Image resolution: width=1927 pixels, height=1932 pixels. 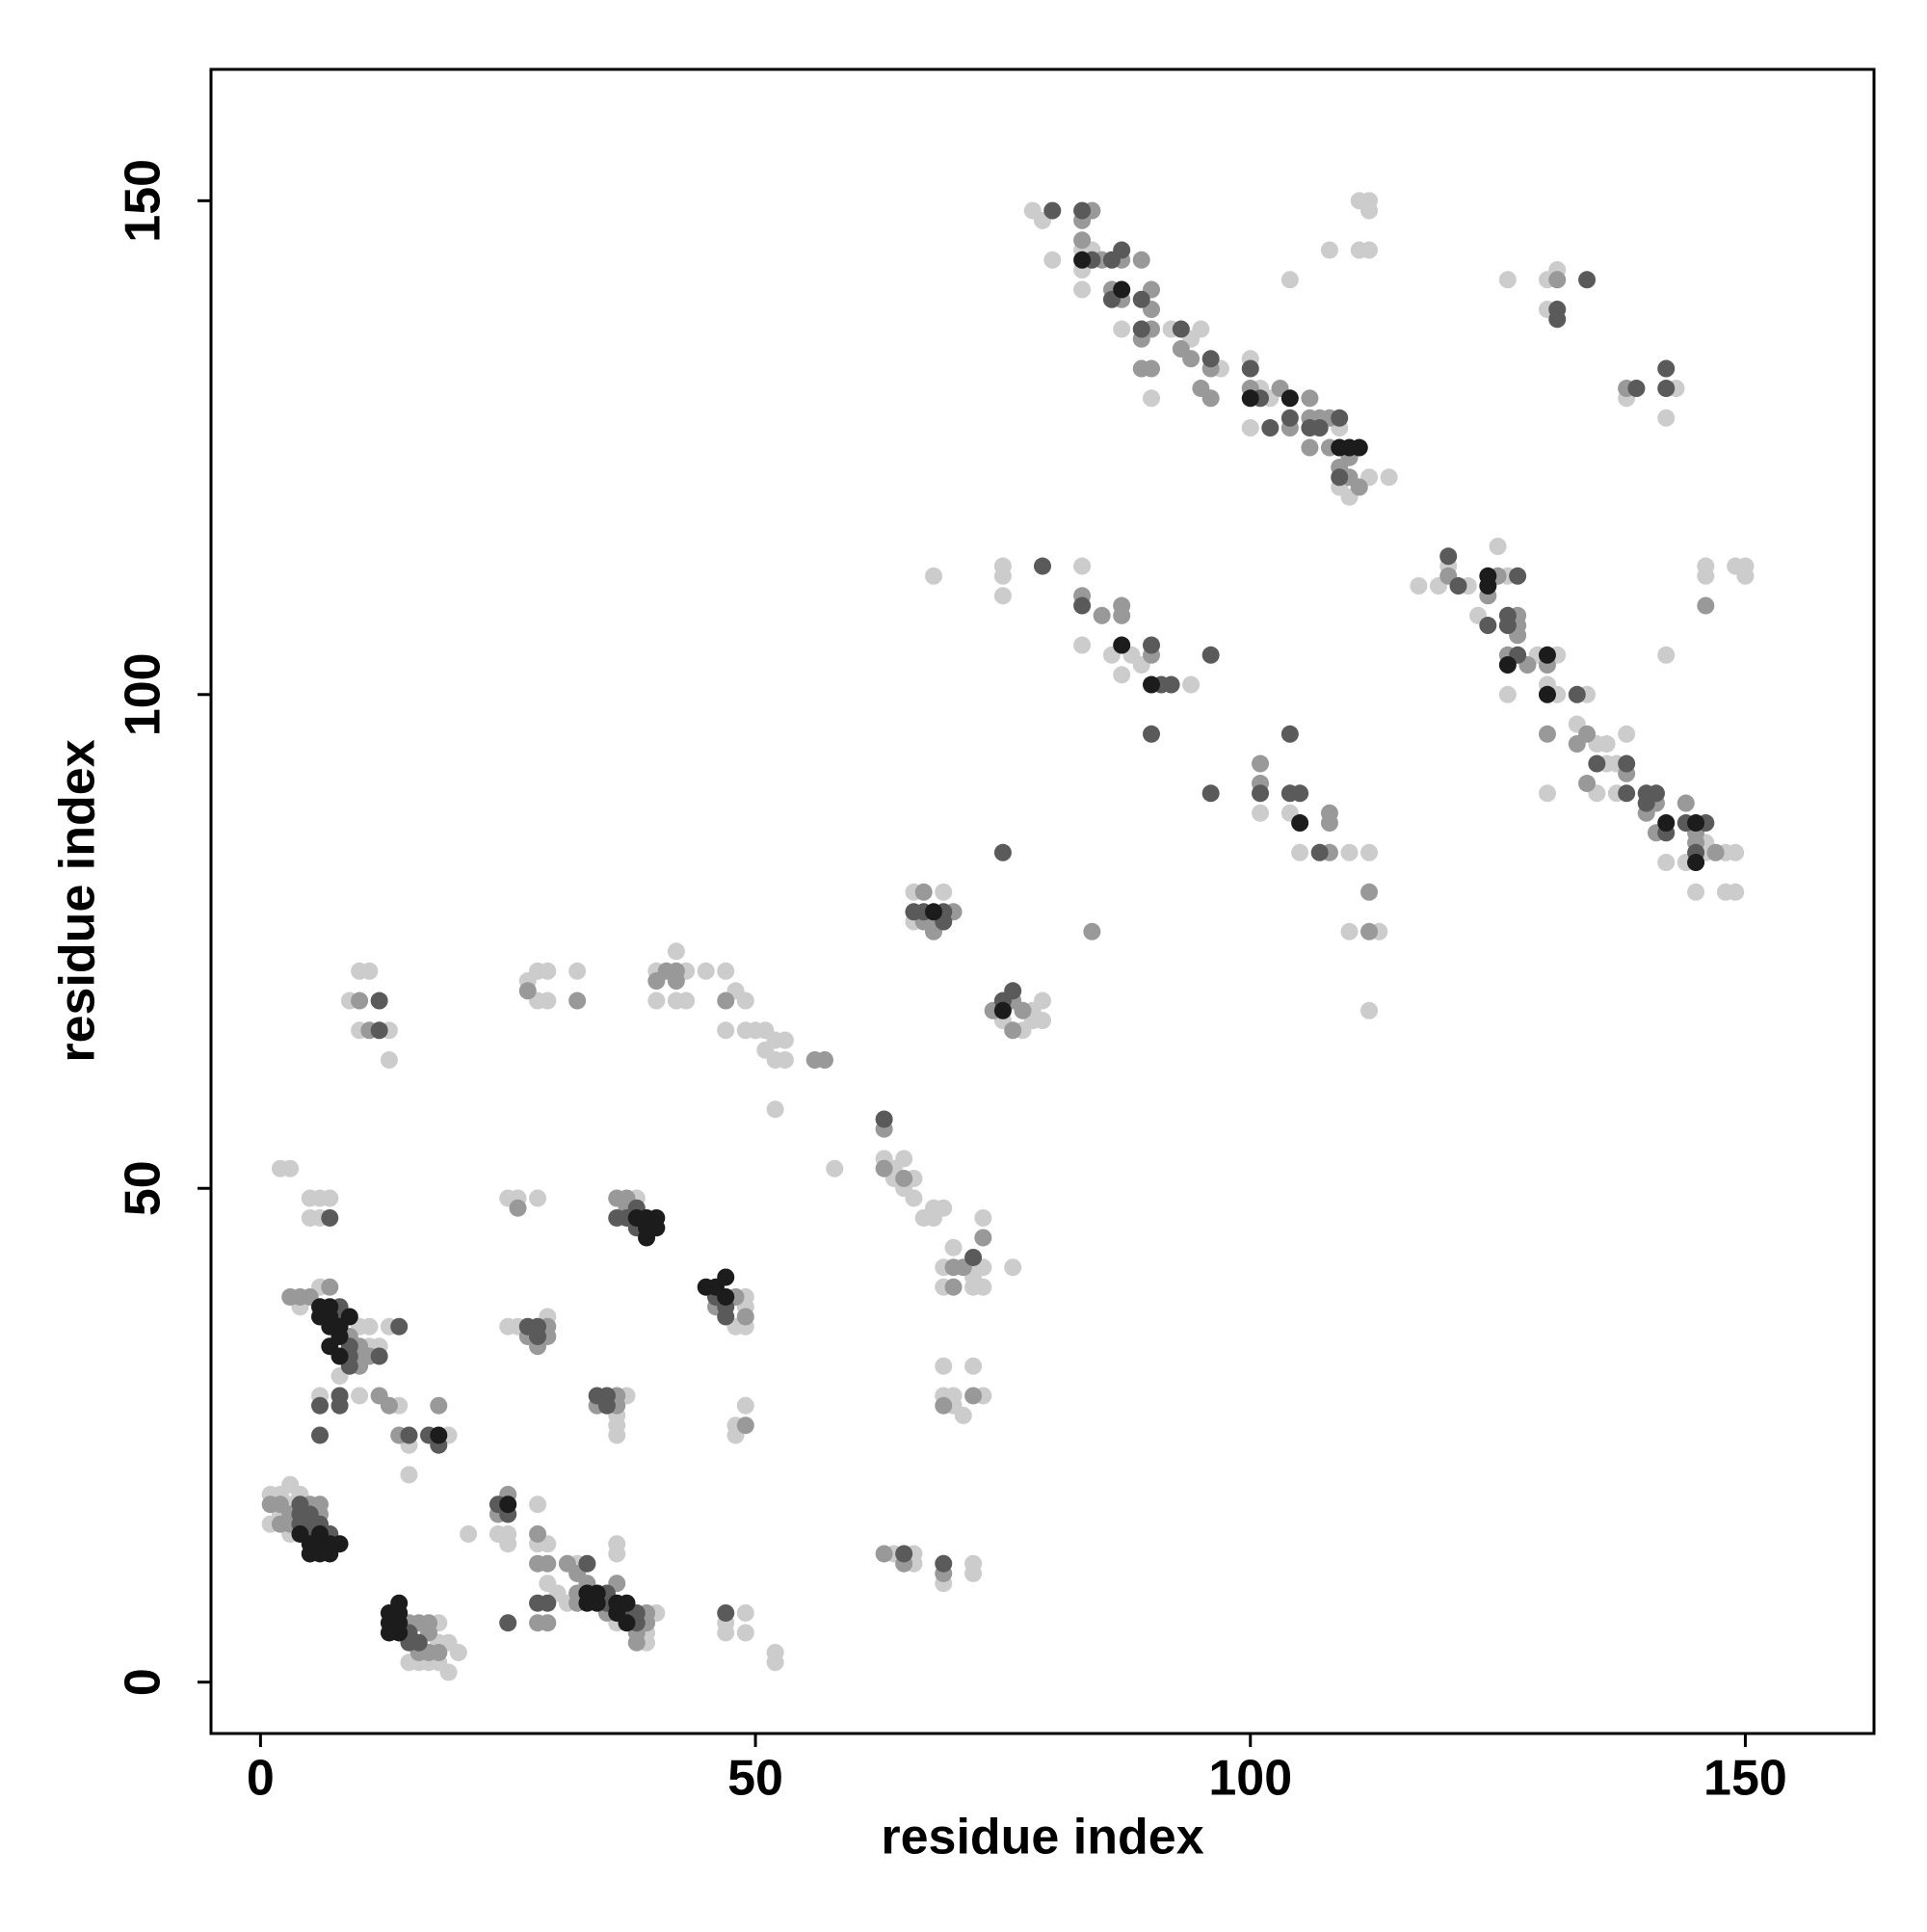 I want to click on y-tick-label: 0, so click(x=144, y=1682).